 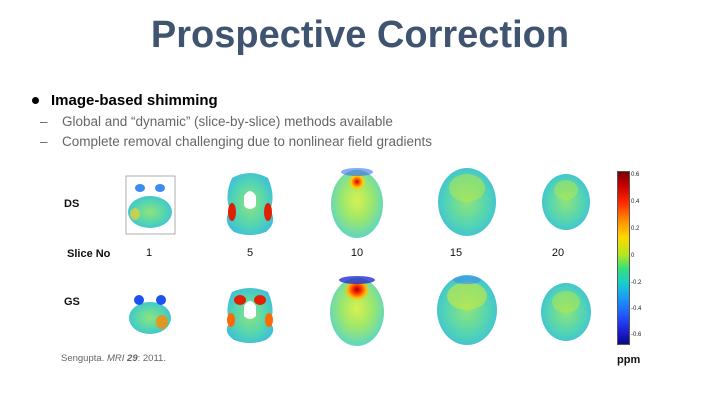 What do you see at coordinates (134, 100) in the screenshot?
I see `bullet-text: Image-based shimming` at bounding box center [134, 100].